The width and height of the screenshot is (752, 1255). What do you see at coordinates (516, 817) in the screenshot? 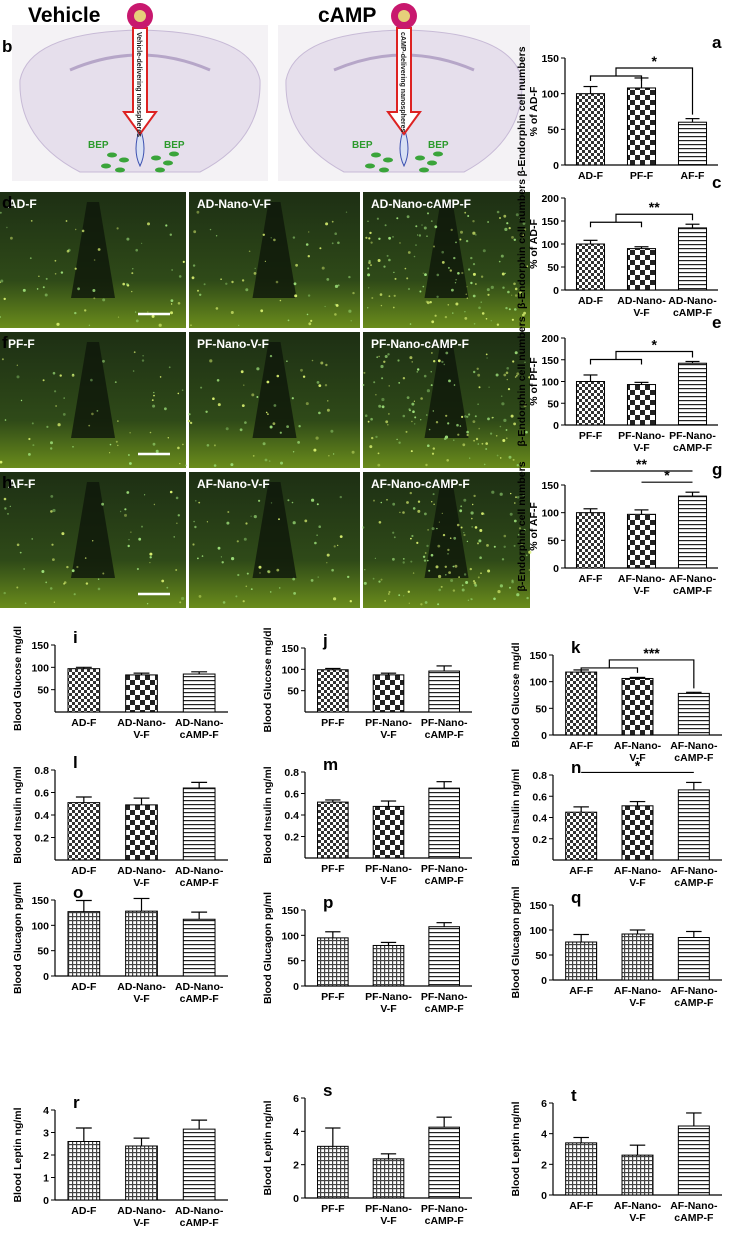
I see `y-axis-label: Blood Insulin ng/ml` at bounding box center [516, 817].